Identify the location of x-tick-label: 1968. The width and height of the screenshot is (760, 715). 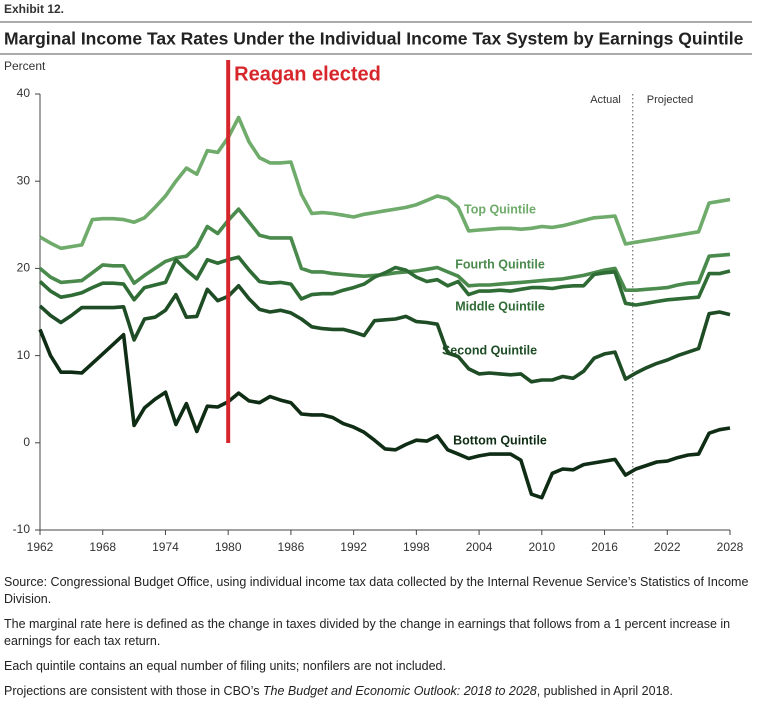
(102, 547).